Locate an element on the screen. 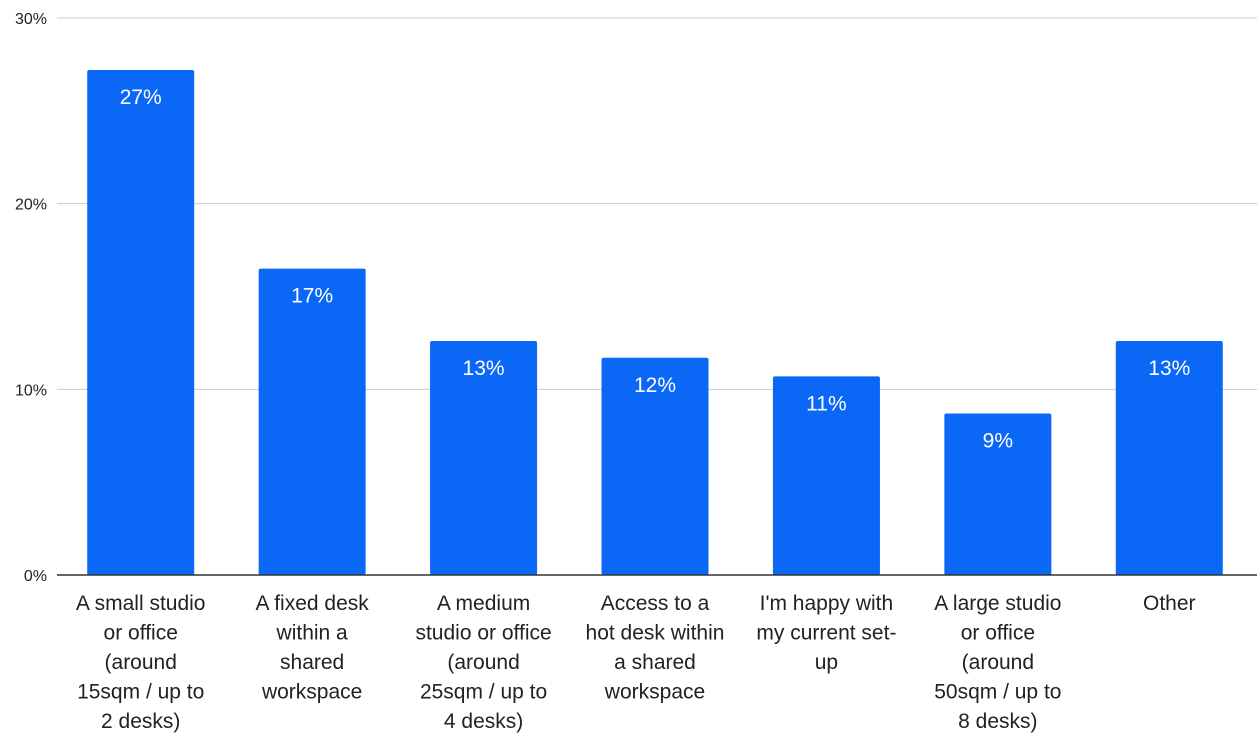 Image resolution: width=1257 pixels, height=733 pixels. category-label-line: Access to a is located at coordinates (655, 603).